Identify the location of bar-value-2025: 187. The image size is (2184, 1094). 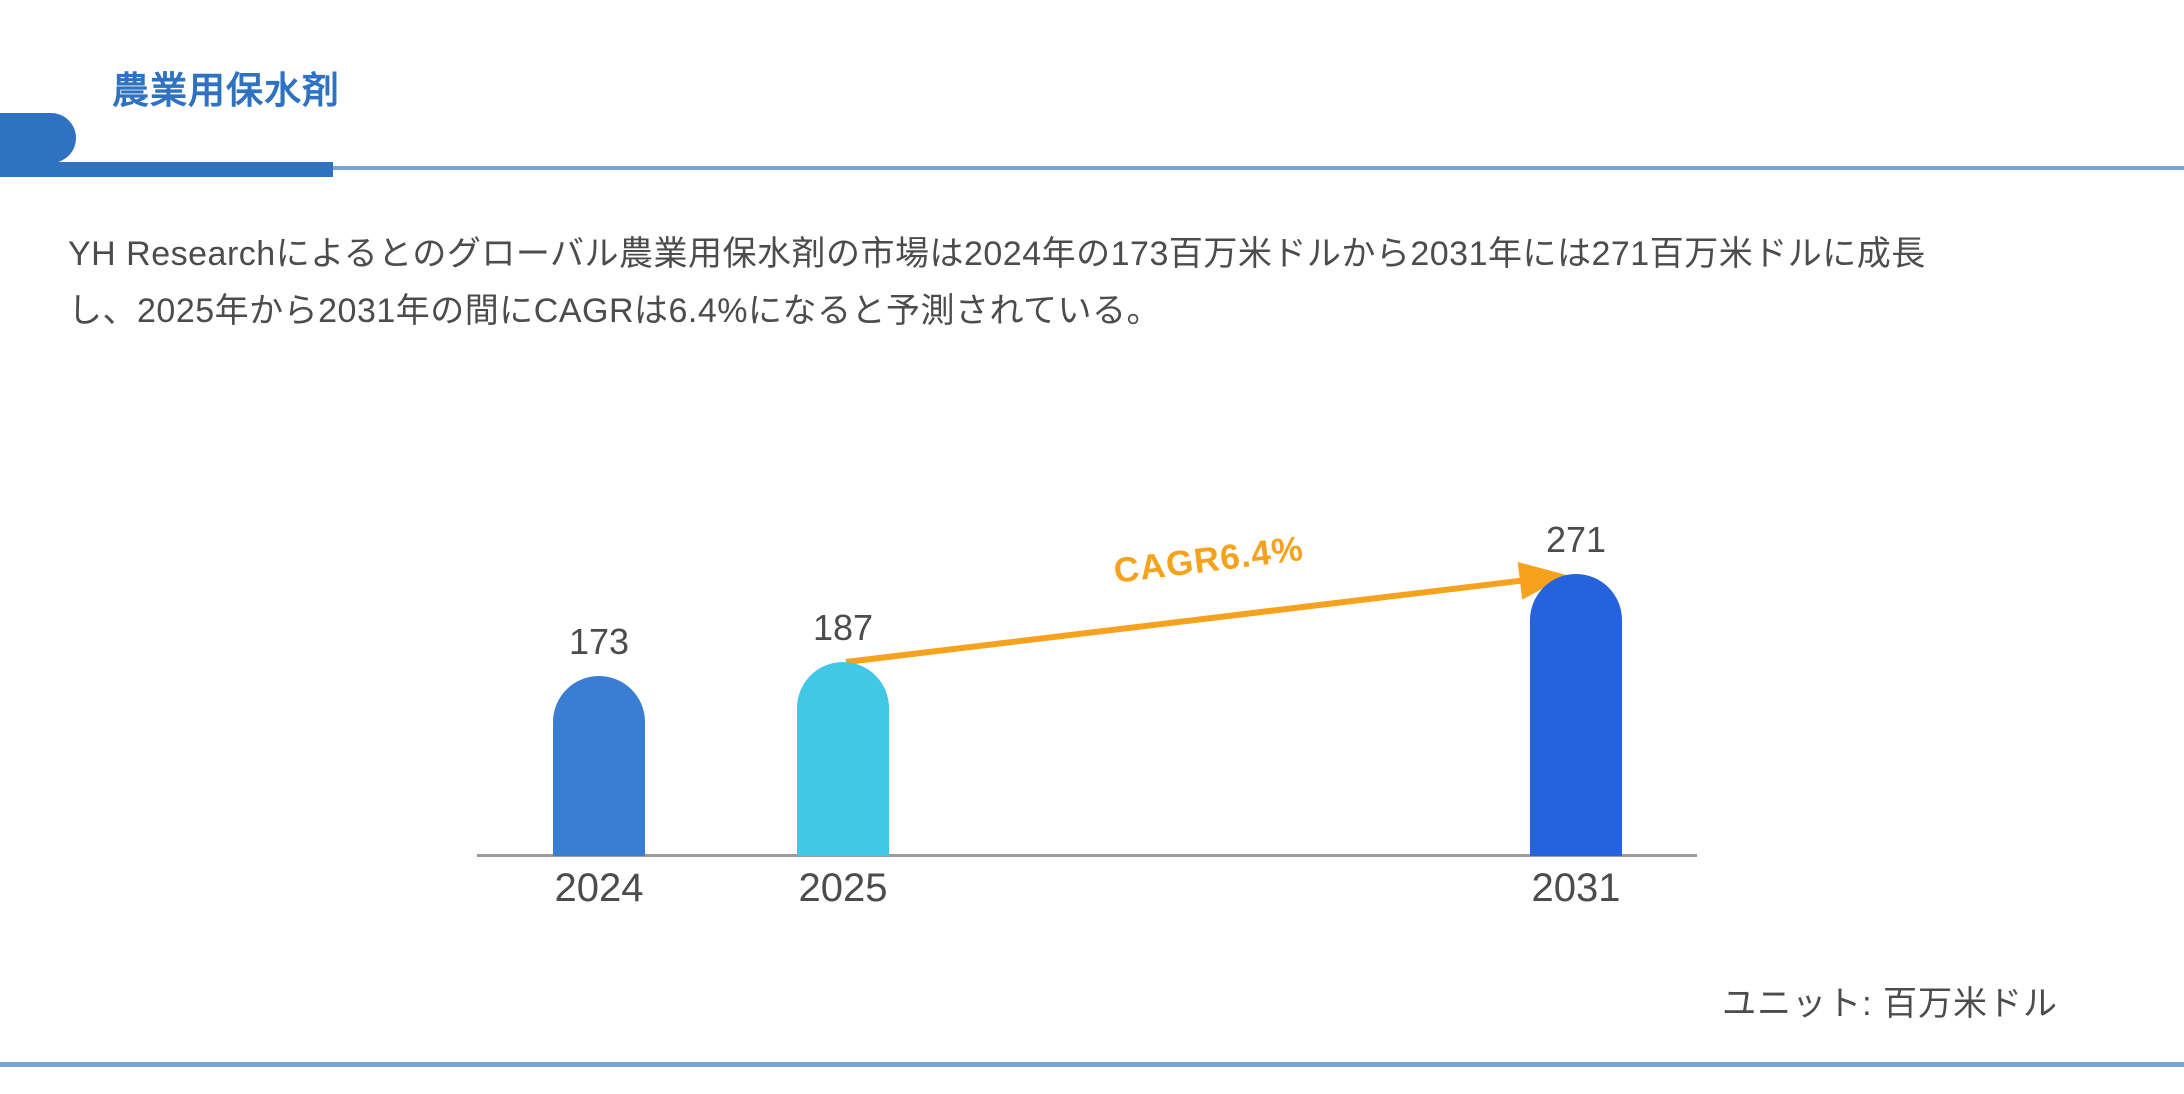
(843, 627).